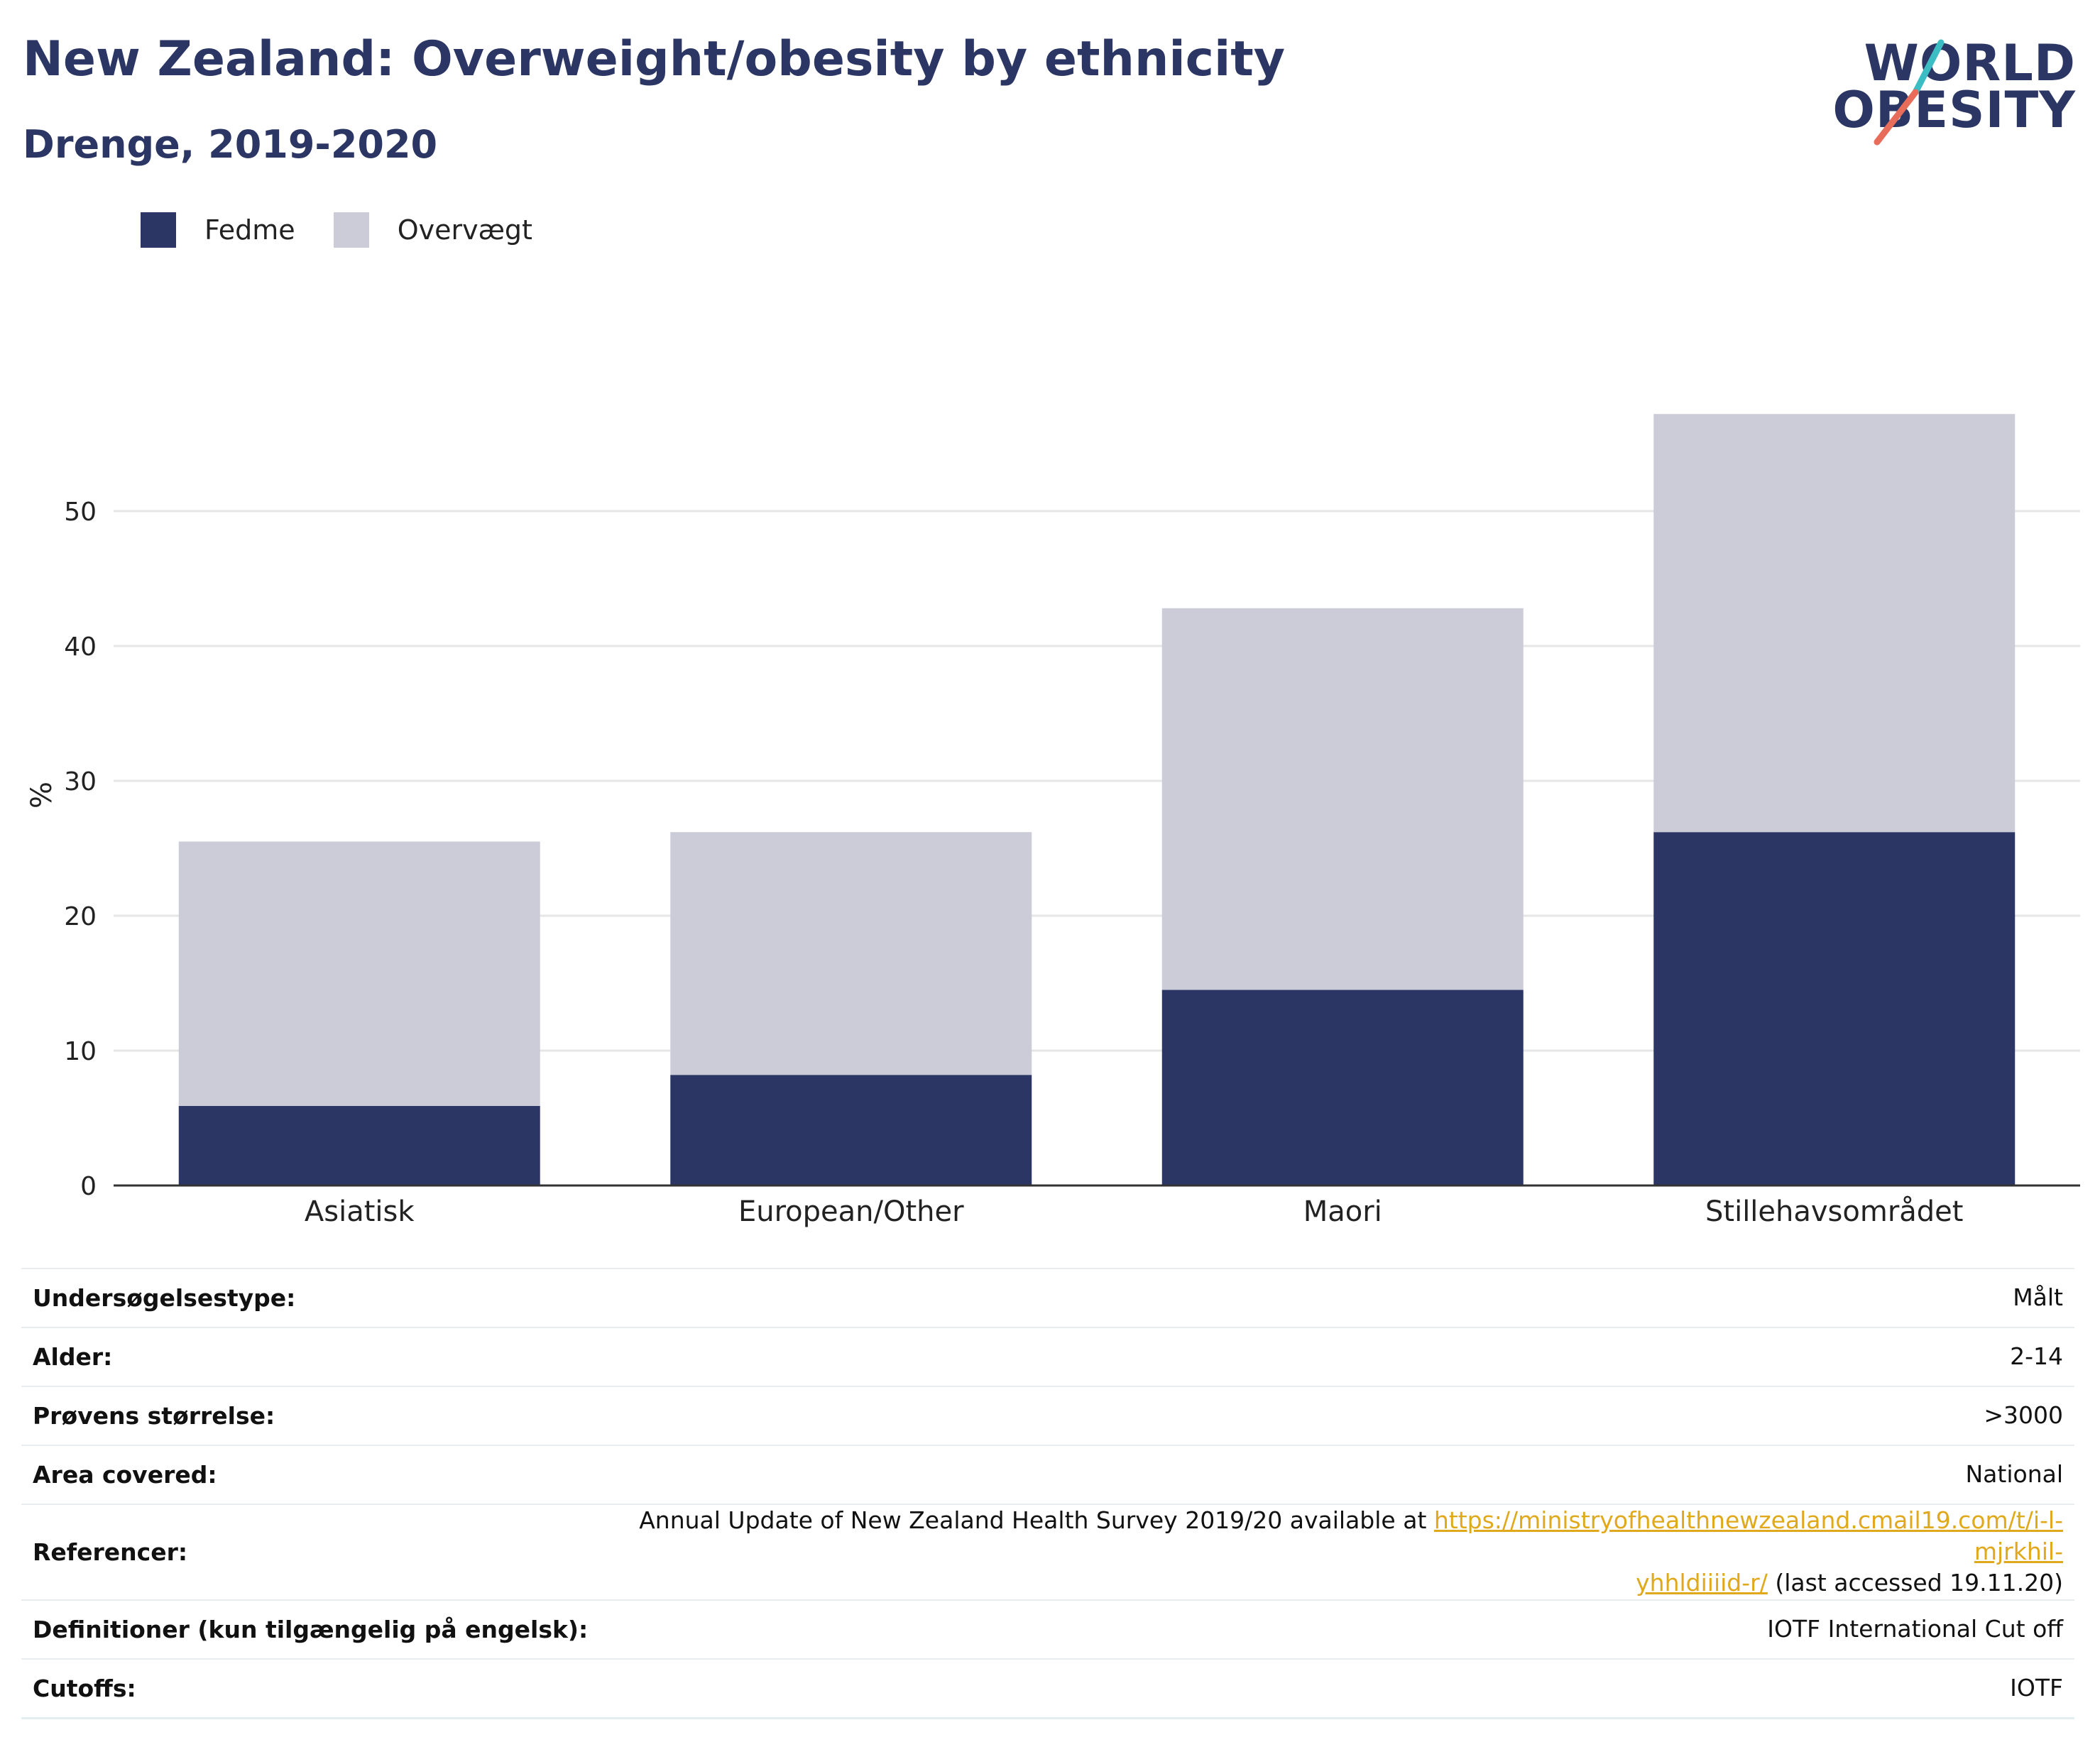 The width and height of the screenshot is (2100, 1747). Describe the element at coordinates (1915, 1583) in the screenshot. I see `reference-accessed: (last accessed 19.11.20)` at that location.